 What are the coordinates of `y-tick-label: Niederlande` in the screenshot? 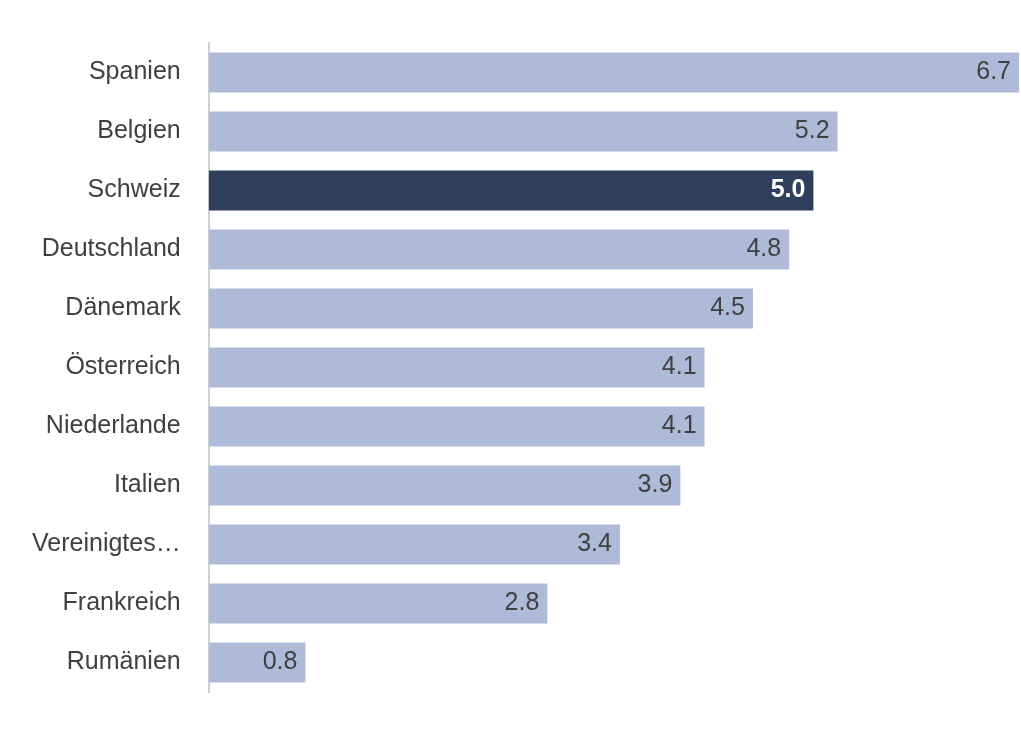 It's located at (113, 424).